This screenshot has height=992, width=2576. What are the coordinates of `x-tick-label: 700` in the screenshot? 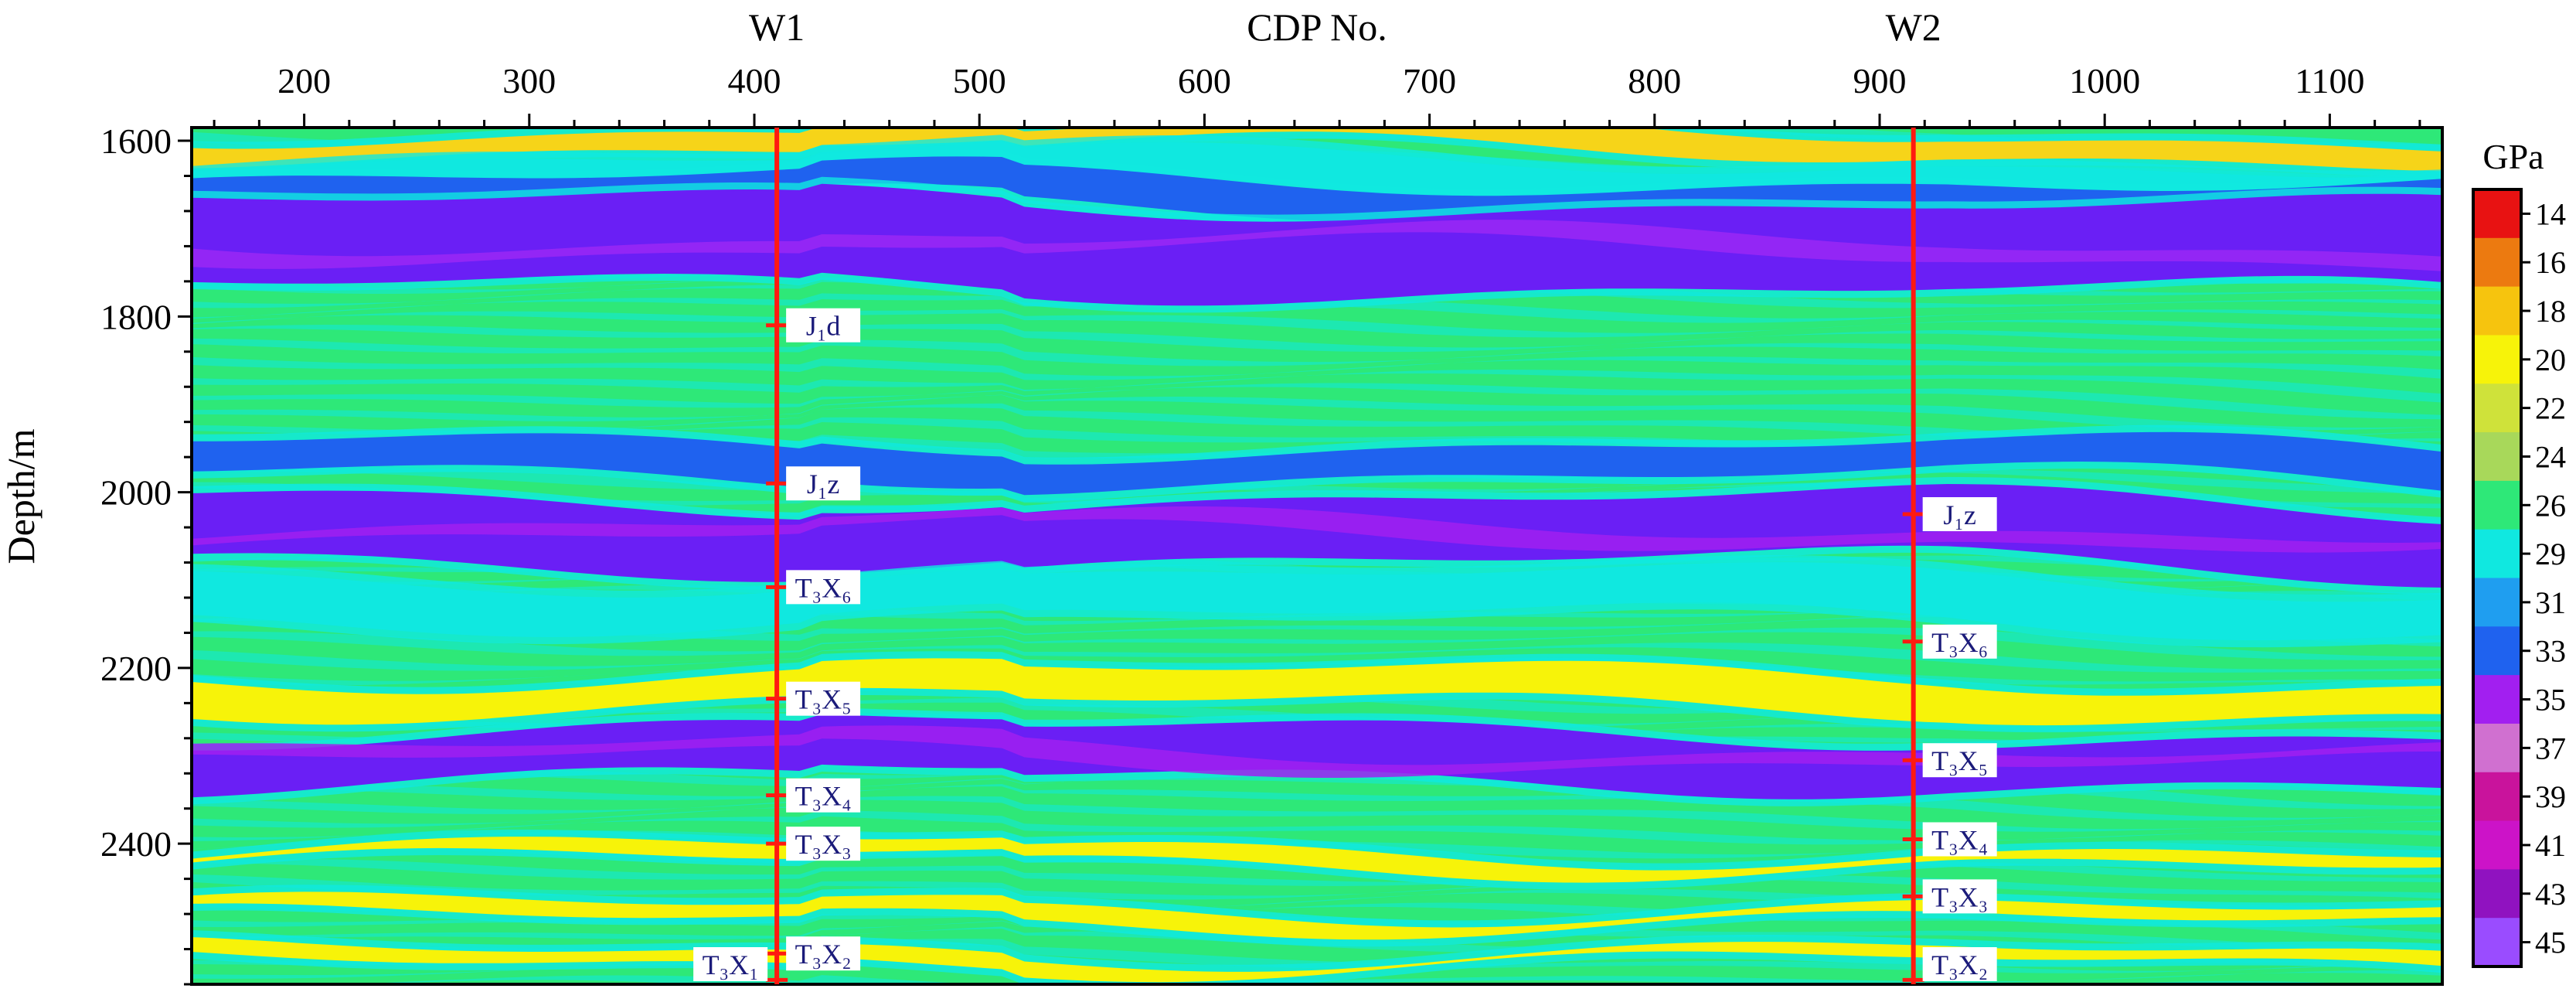 It's located at (1429, 81).